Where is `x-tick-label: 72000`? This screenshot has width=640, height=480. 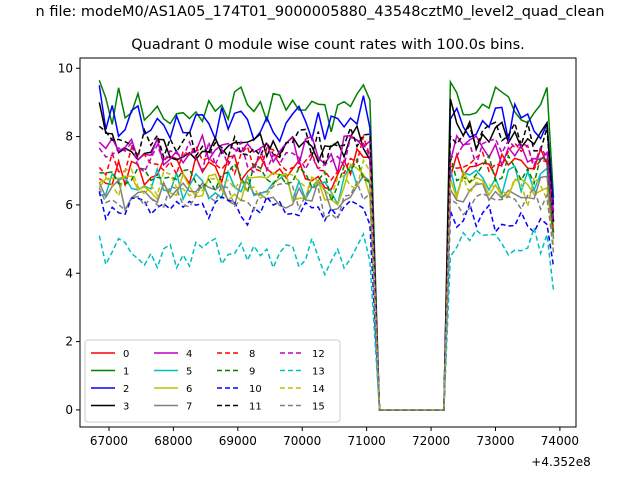 x-tick-label: 72000 is located at coordinates (431, 441).